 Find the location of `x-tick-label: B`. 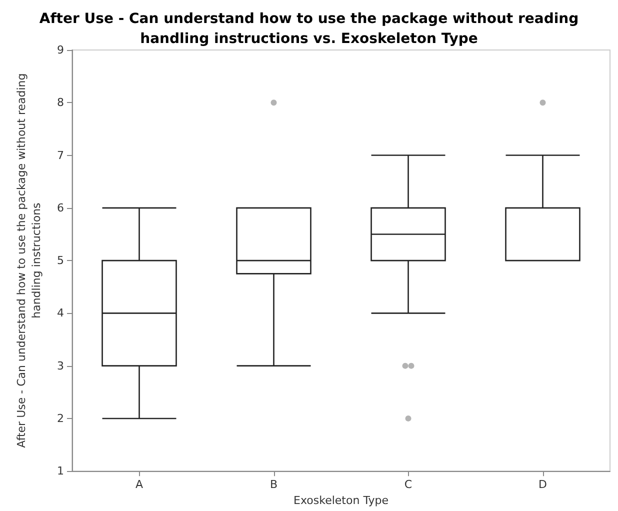

x-tick-label: B is located at coordinates (274, 485).